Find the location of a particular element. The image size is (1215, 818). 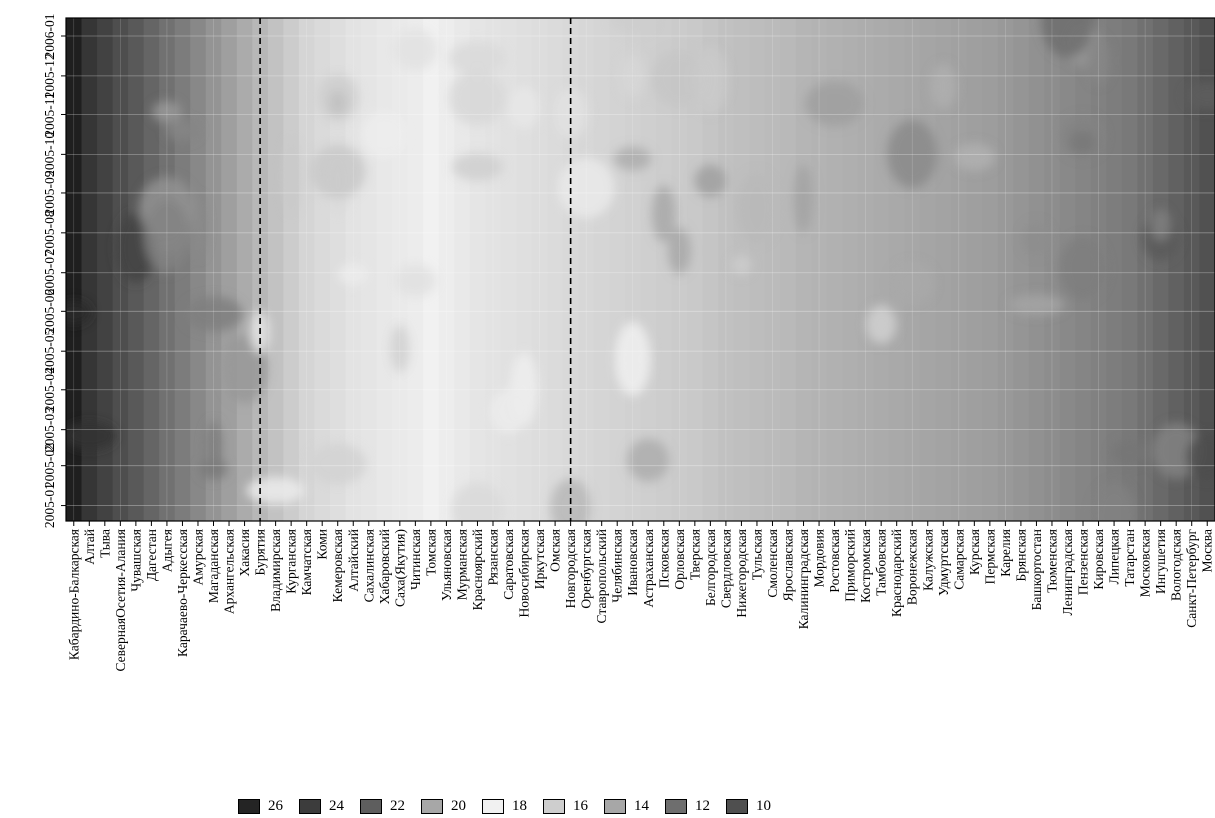

legend-item: 22 is located at coordinates (382, 806).